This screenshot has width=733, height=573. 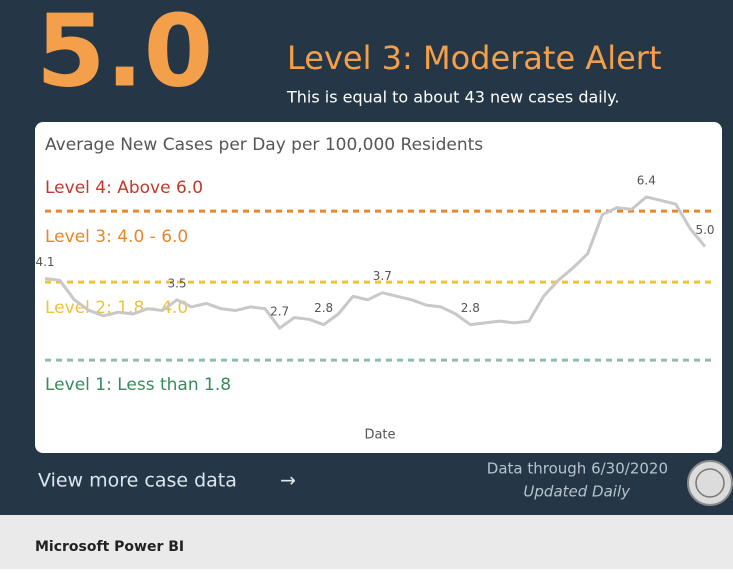 What do you see at coordinates (176, 283) in the screenshot?
I see `data-label: 3.5` at bounding box center [176, 283].